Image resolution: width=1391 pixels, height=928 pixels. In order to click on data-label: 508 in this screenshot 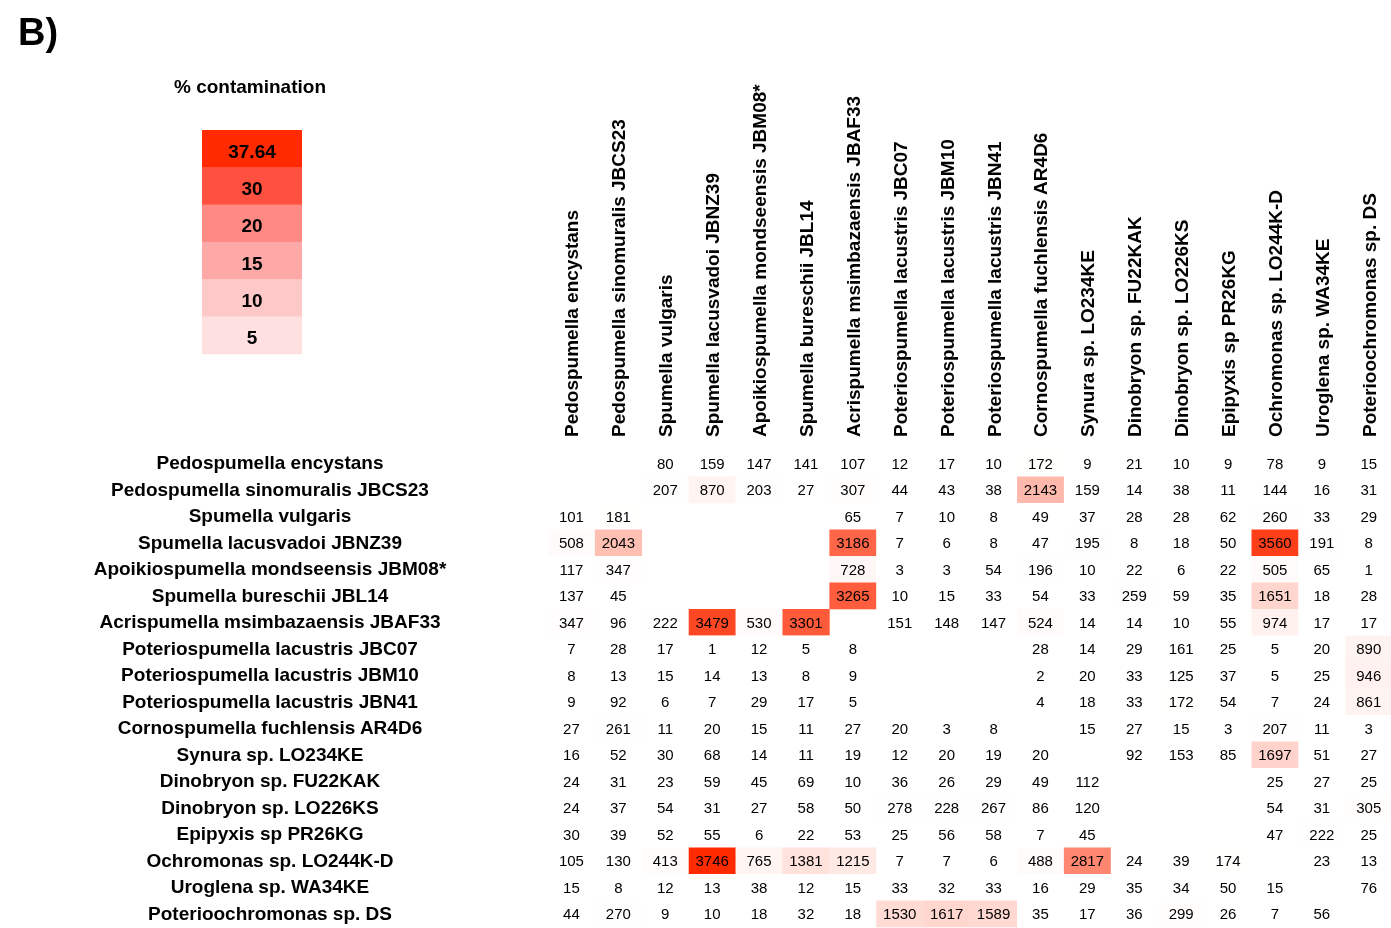, I will do `click(571, 543)`.